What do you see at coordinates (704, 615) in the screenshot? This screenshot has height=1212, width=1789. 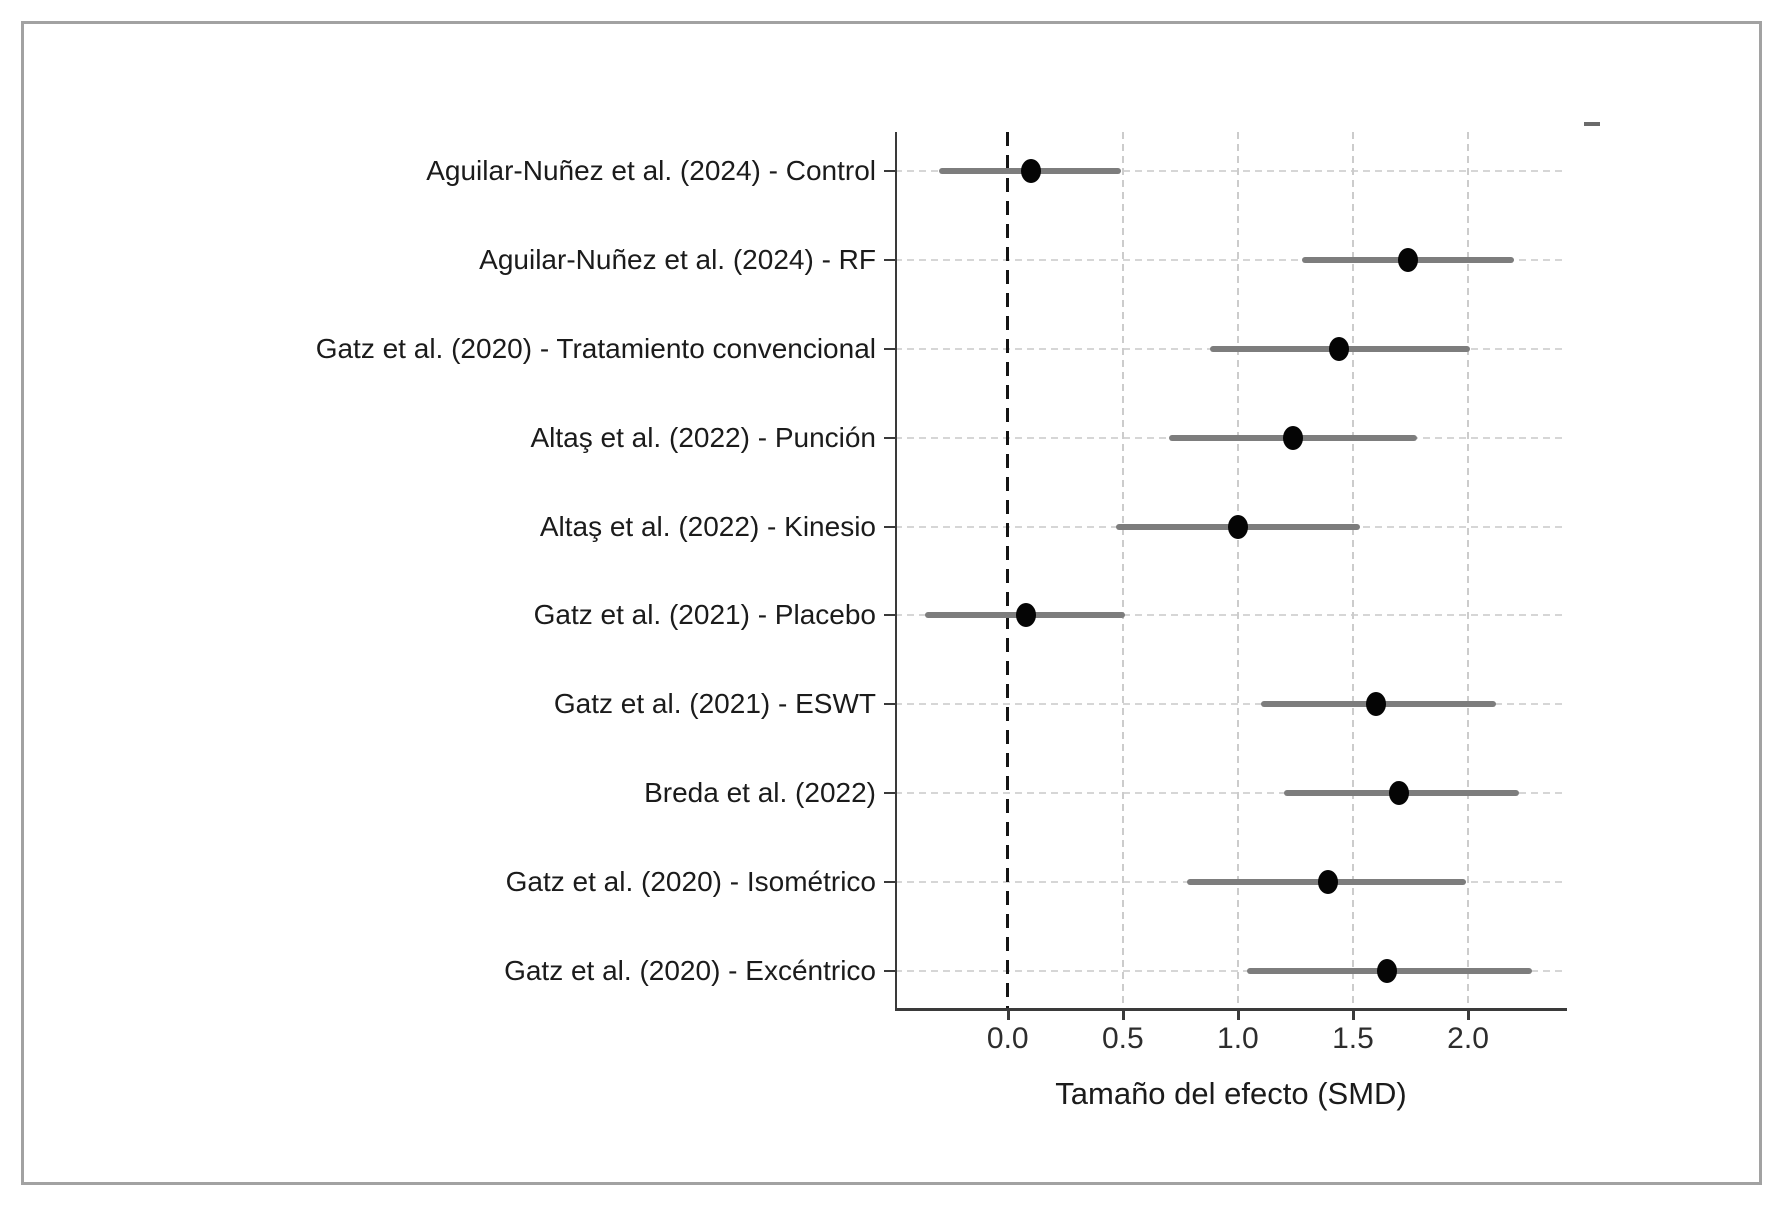 I see `y-tick-label: Gatz et al. (2021) - Placebo` at bounding box center [704, 615].